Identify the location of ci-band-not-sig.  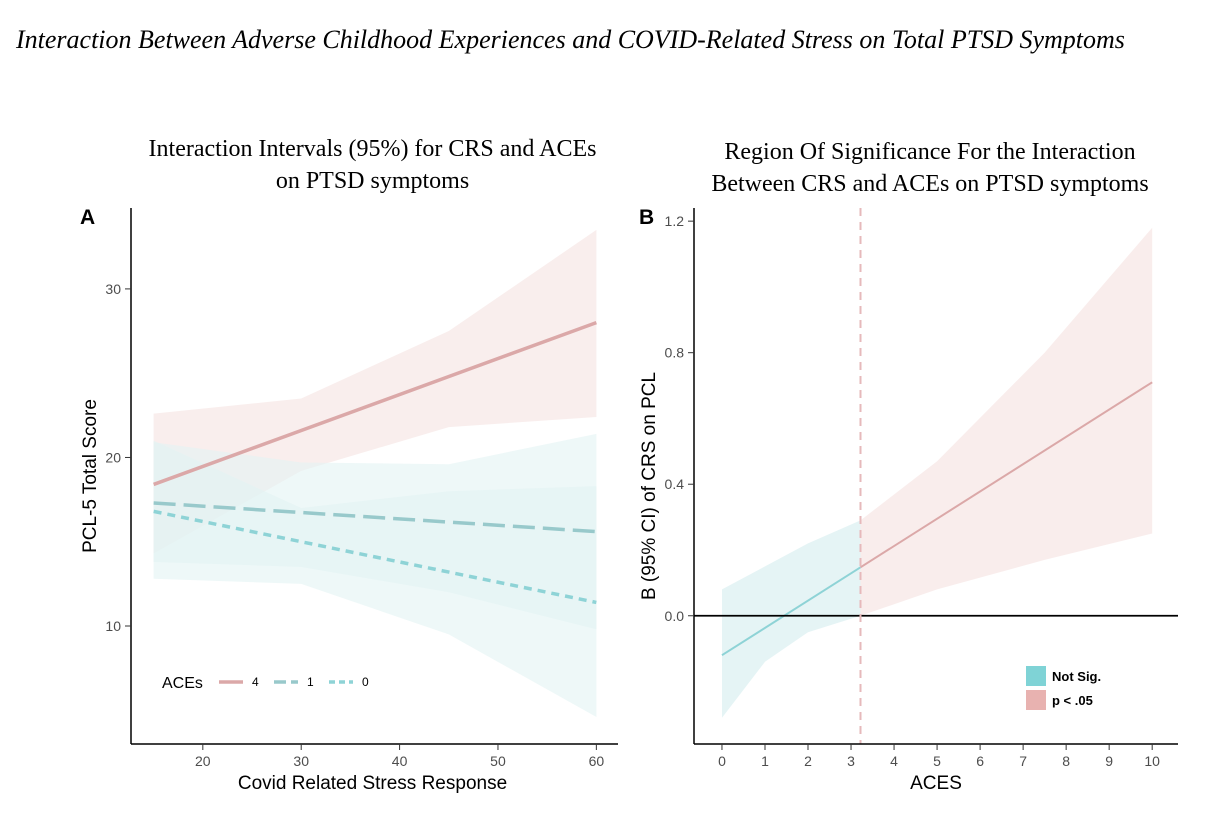
(791, 619).